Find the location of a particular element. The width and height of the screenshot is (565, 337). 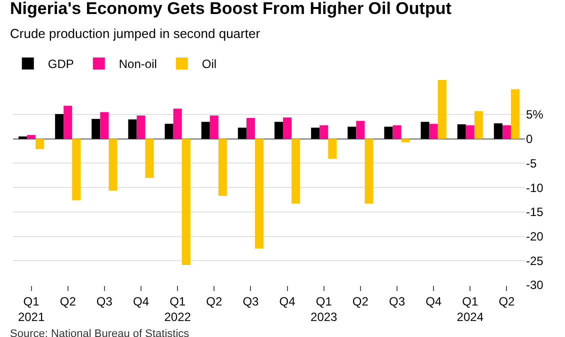

y-tick-label: -5 is located at coordinates (531, 163).